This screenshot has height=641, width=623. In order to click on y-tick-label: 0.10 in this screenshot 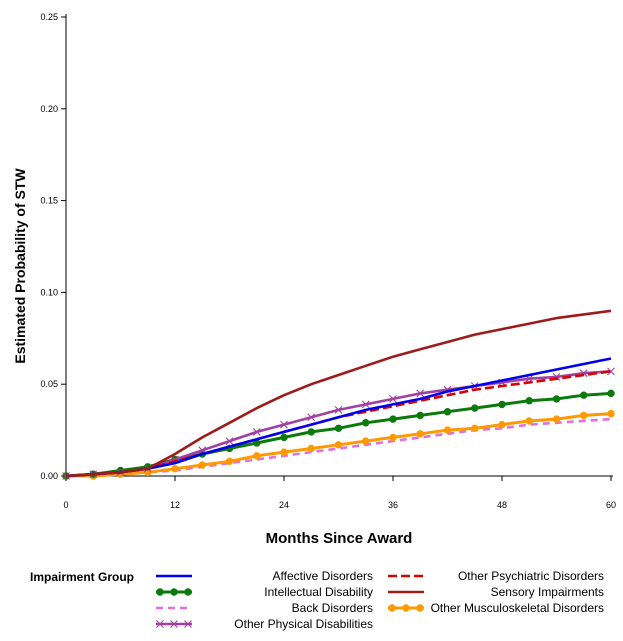, I will do `click(49, 292)`.